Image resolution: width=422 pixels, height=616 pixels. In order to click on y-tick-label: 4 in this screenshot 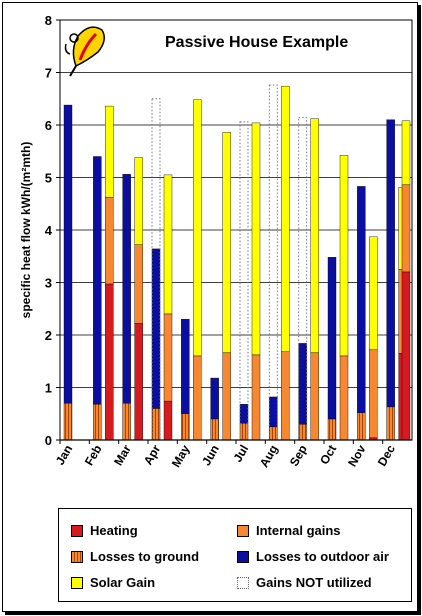, I will do `click(49, 230)`.